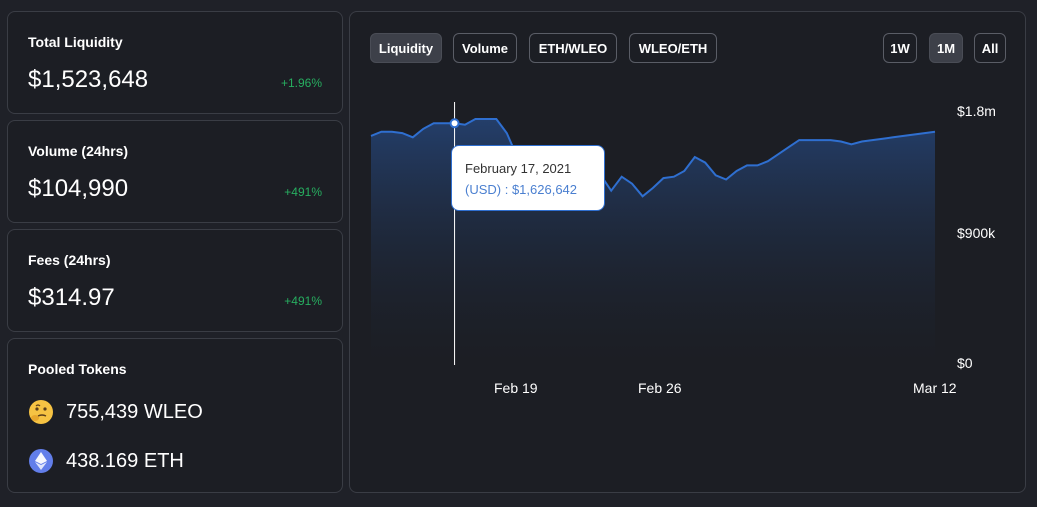  Describe the element at coordinates (41, 461) in the screenshot. I see `ethereum-icon` at that location.